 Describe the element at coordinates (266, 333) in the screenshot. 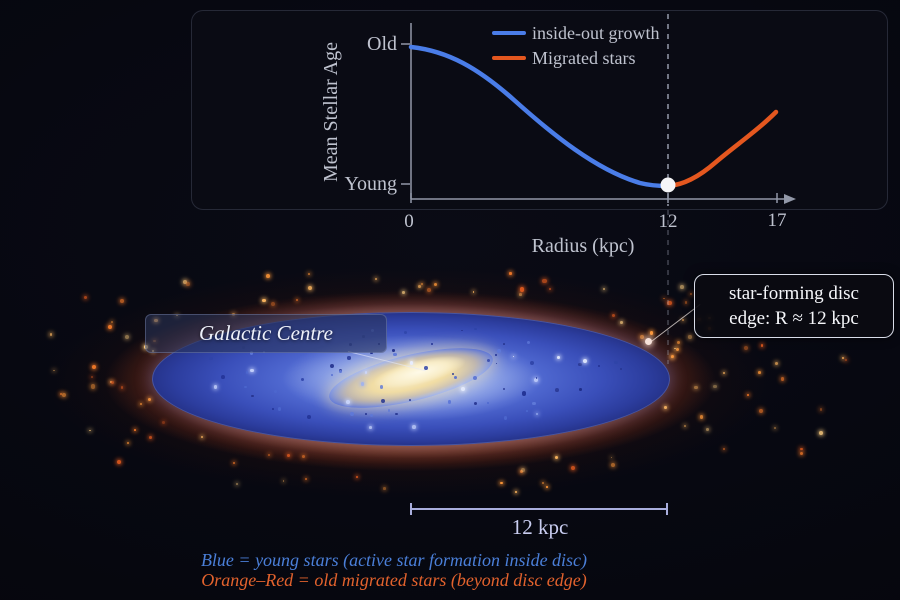

I see `galactic-centre-text: Galactic Centre` at that location.